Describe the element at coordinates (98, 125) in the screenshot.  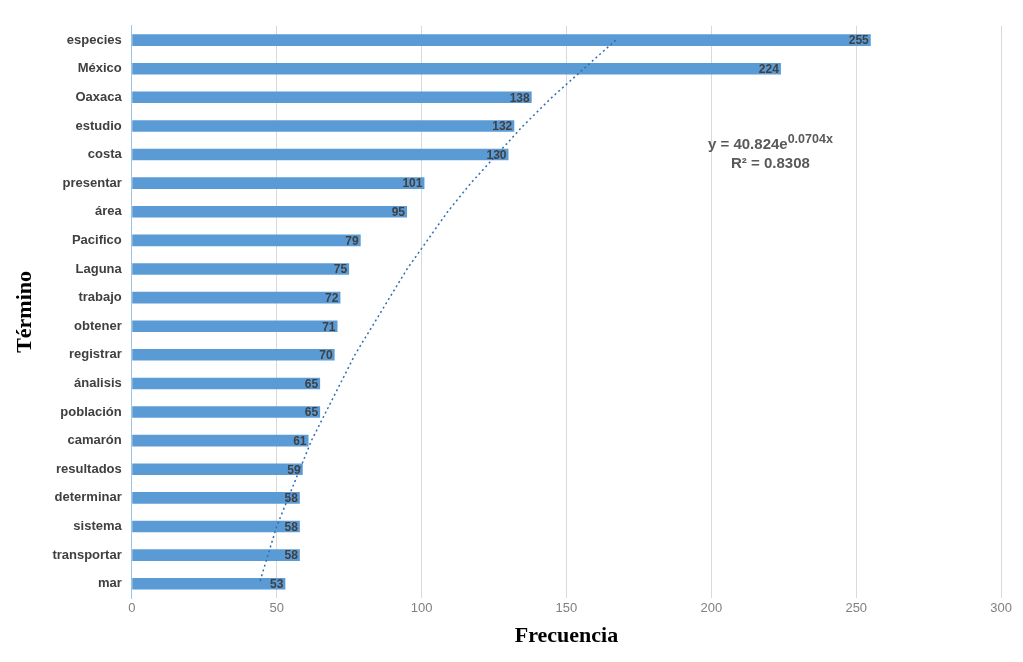
I see `y-tick-label: estudio` at that location.